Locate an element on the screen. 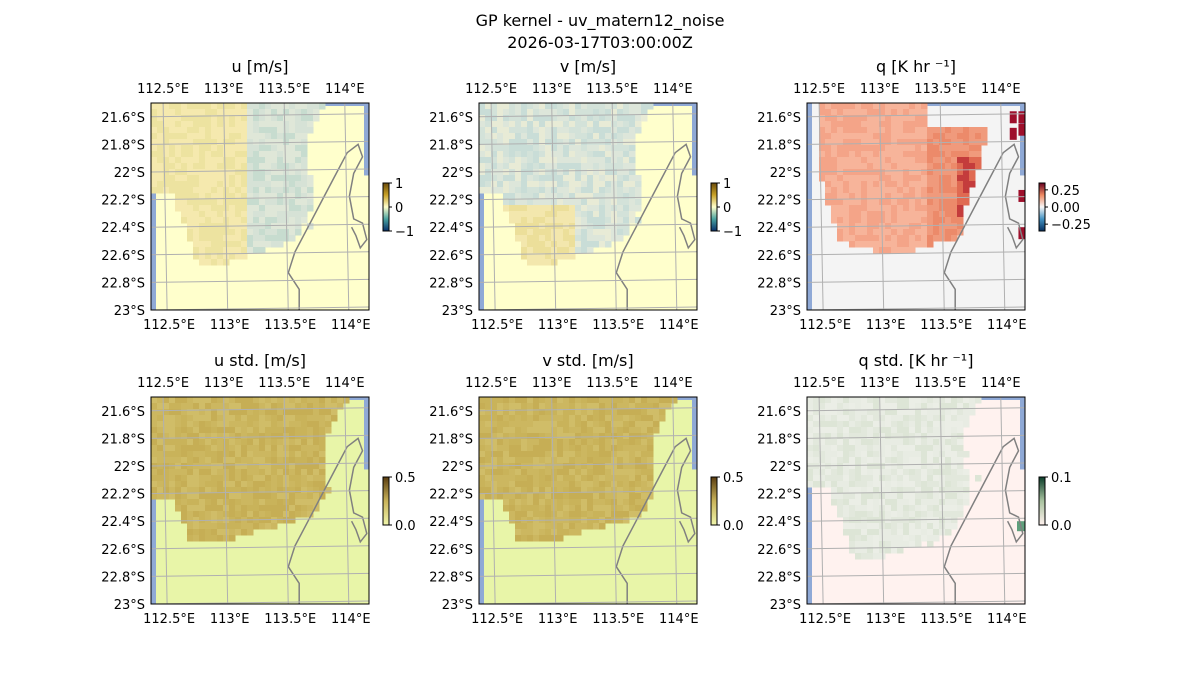  lat-tick-label: 21.8°S is located at coordinates (123, 439).